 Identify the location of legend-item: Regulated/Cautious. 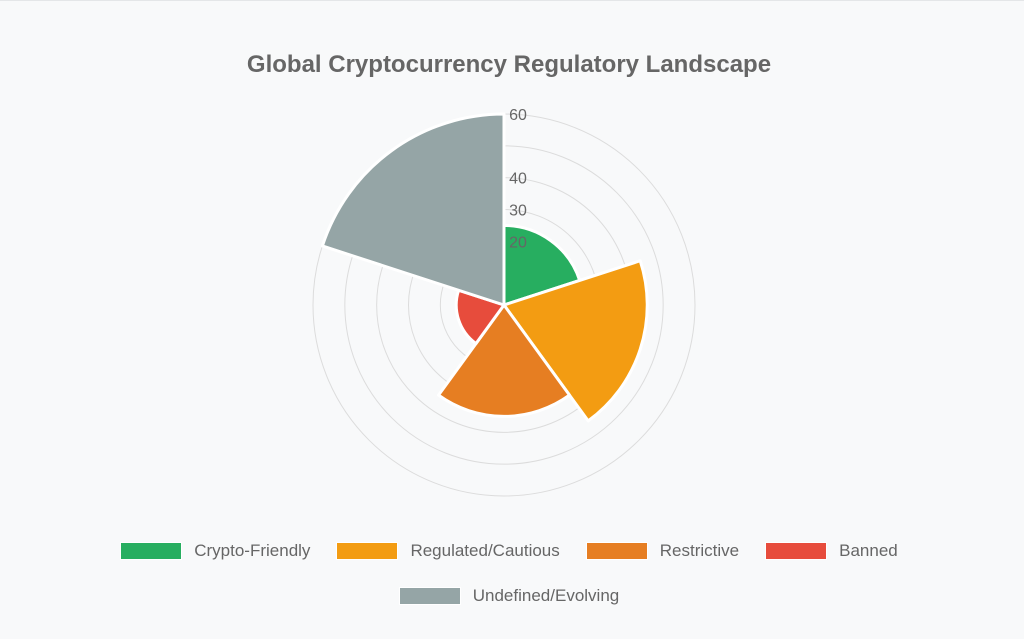
(448, 551).